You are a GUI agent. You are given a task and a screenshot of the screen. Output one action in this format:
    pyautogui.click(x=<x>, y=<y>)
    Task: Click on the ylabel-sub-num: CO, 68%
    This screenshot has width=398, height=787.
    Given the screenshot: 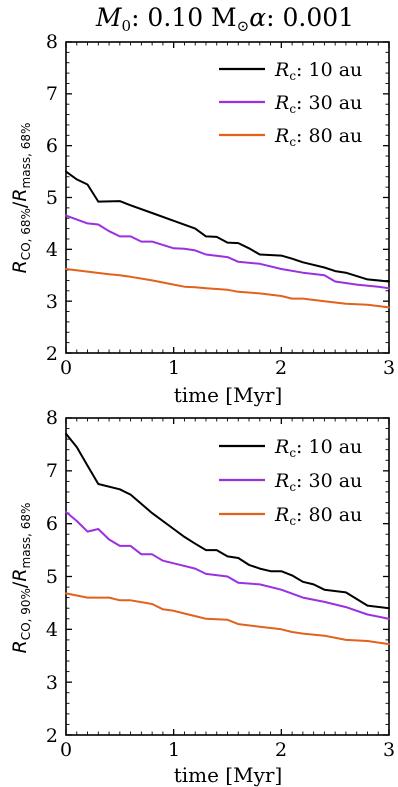 What is the action you would take?
    pyautogui.click(x=26, y=234)
    